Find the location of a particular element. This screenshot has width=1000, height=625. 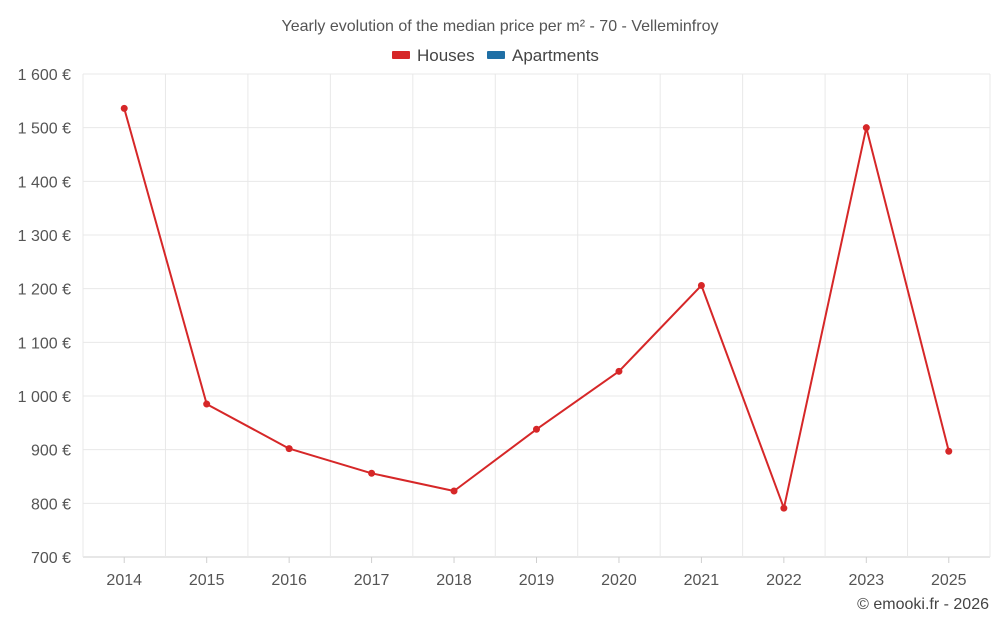

legend-item-houses: Houses is located at coordinates (433, 55).